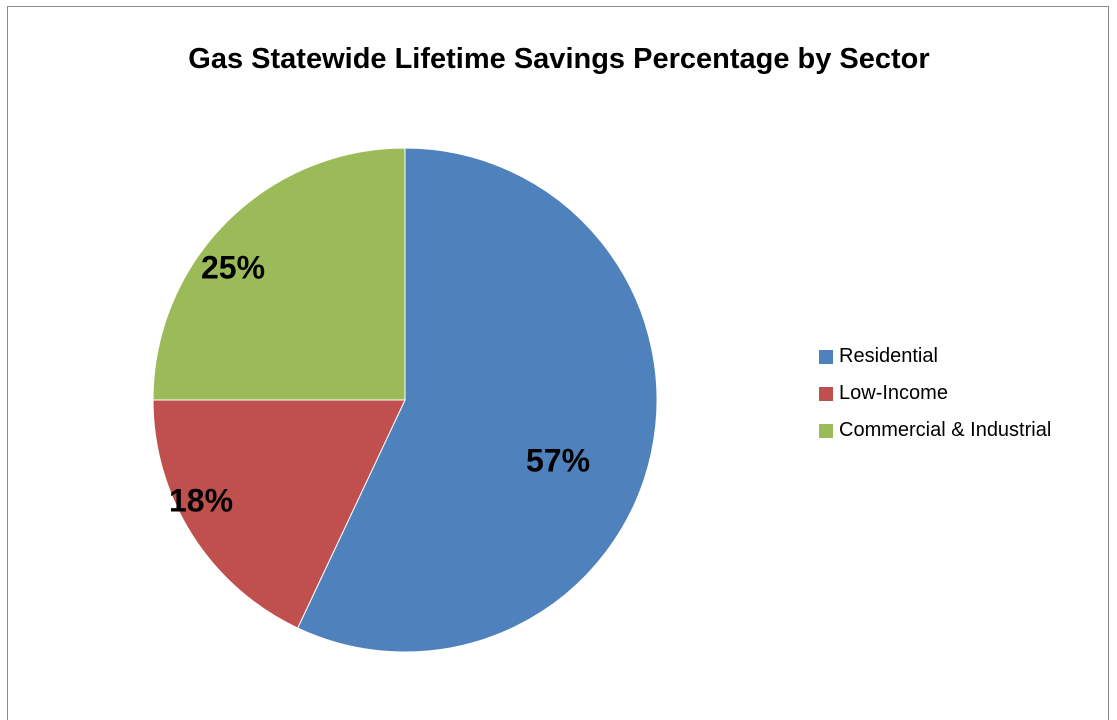  Describe the element at coordinates (233, 267) in the screenshot. I see `slice-label-commercial-and-industrial: 25%` at that location.